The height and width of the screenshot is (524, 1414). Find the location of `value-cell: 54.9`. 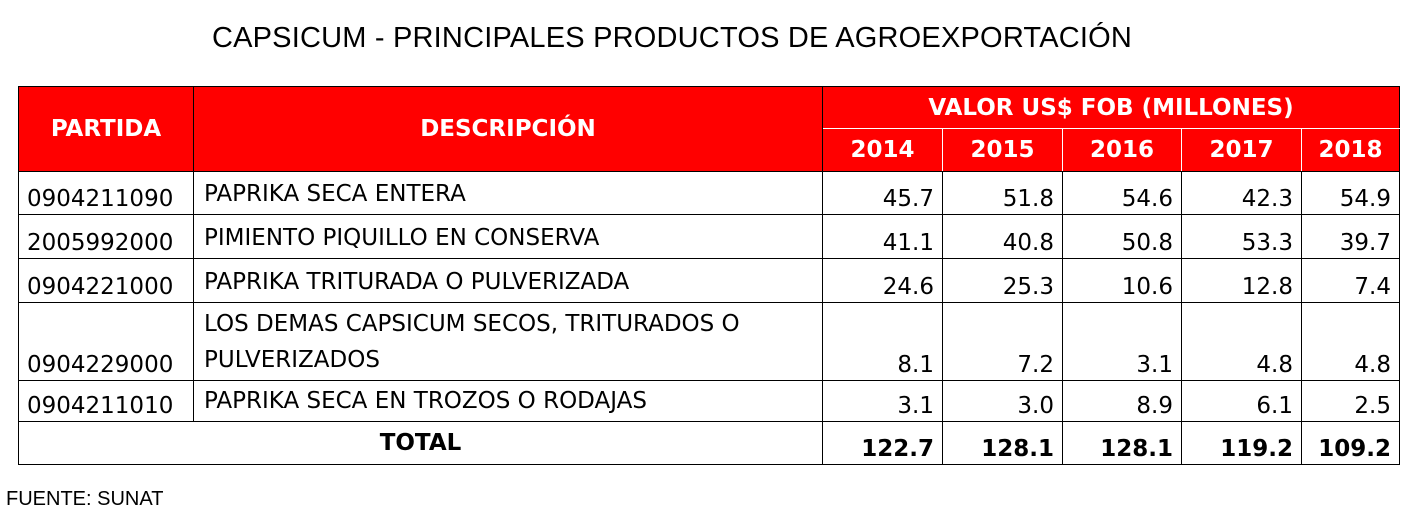

value-cell: 54.9 is located at coordinates (1350, 193).